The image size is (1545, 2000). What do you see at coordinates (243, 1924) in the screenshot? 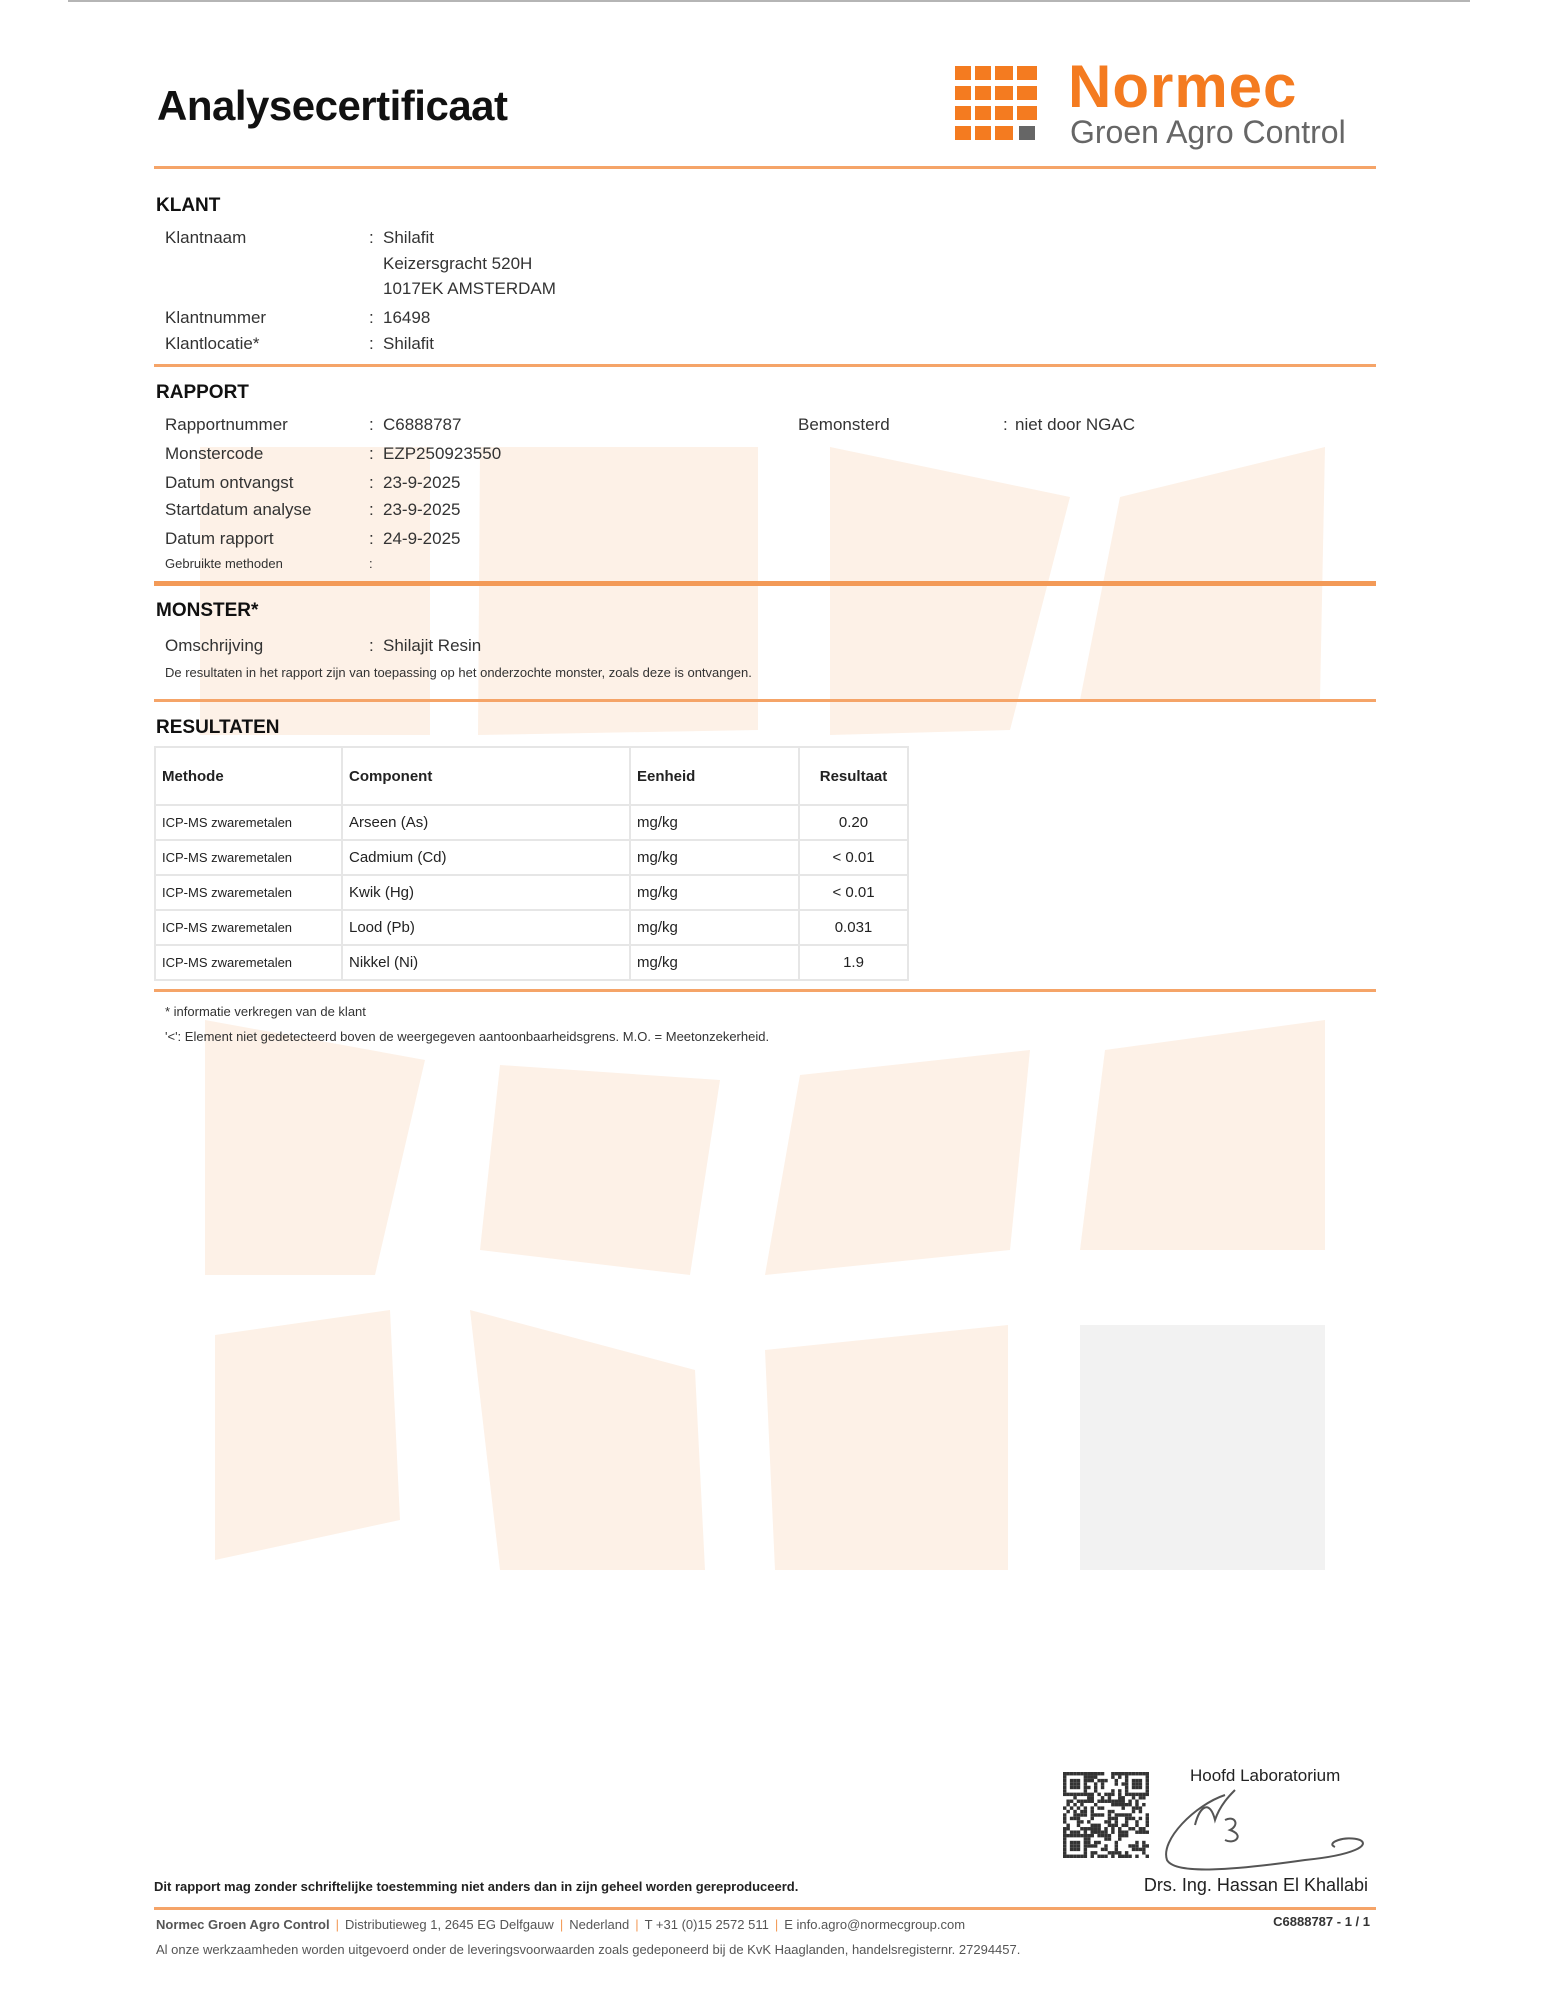
I see `footer-company: Normec Groen Agro Control` at bounding box center [243, 1924].